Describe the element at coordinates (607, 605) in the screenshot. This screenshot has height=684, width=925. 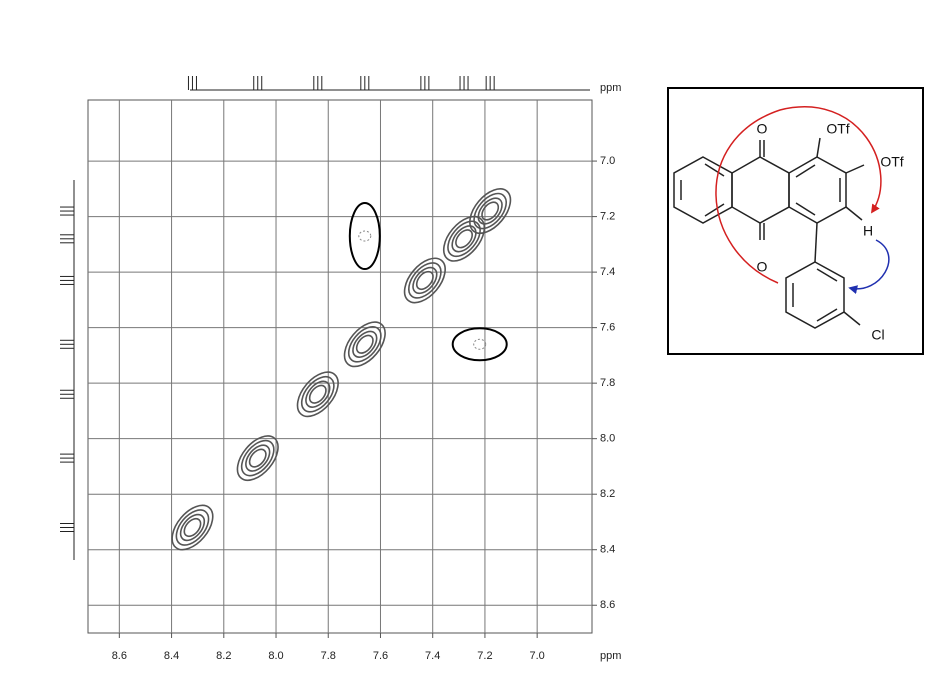
I see `y-tick-label: 8.6` at that location.